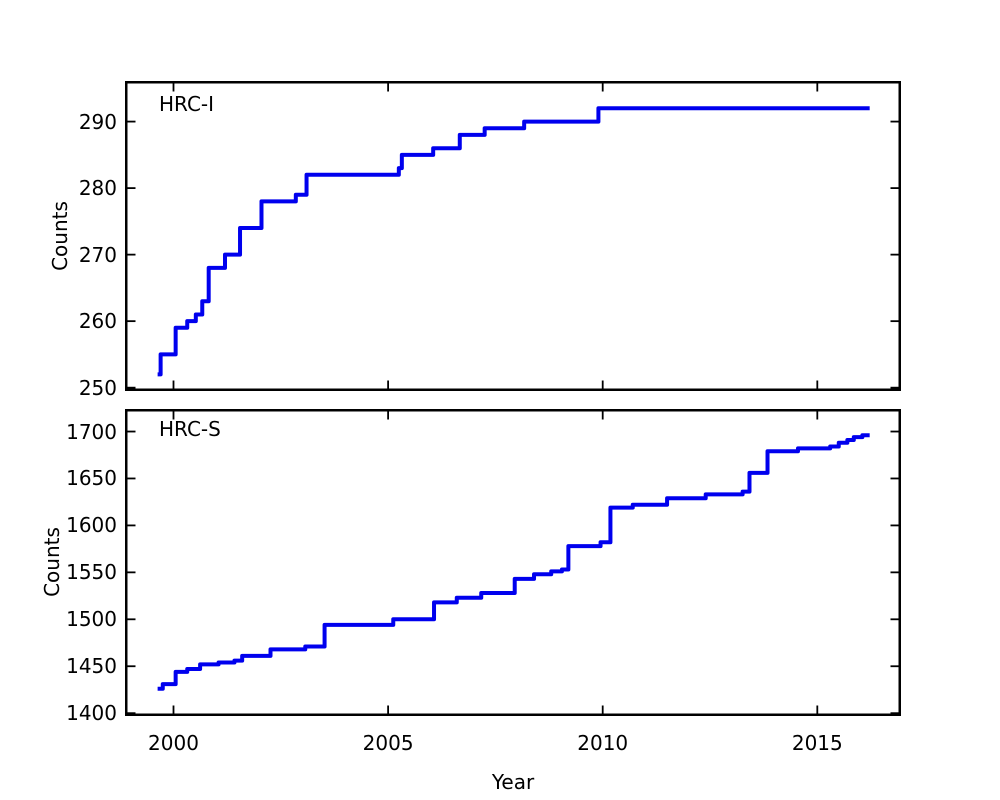 The width and height of the screenshot is (1000, 800). What do you see at coordinates (817, 743) in the screenshot?
I see `x-tick-label: 2015` at bounding box center [817, 743].